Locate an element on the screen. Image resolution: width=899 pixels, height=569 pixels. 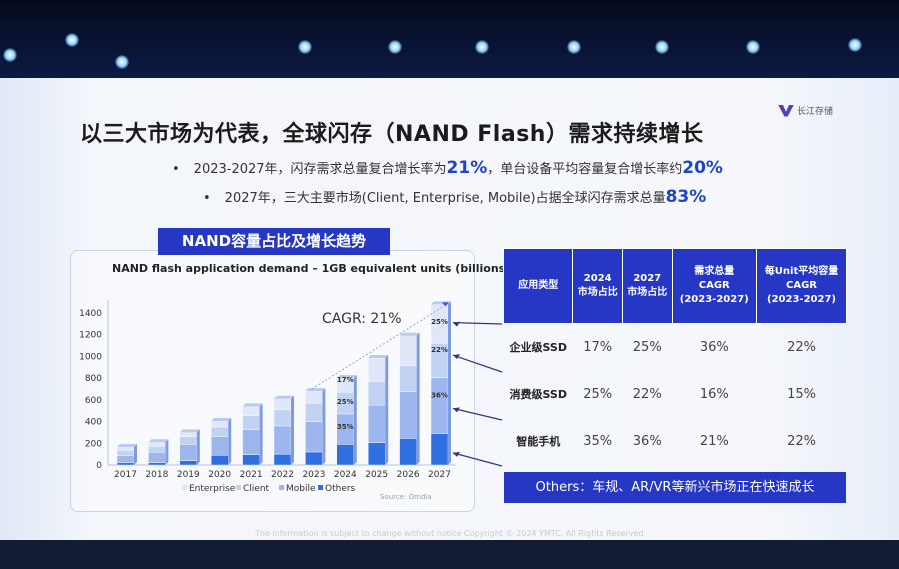
share-label: 35% is located at coordinates (345, 427).